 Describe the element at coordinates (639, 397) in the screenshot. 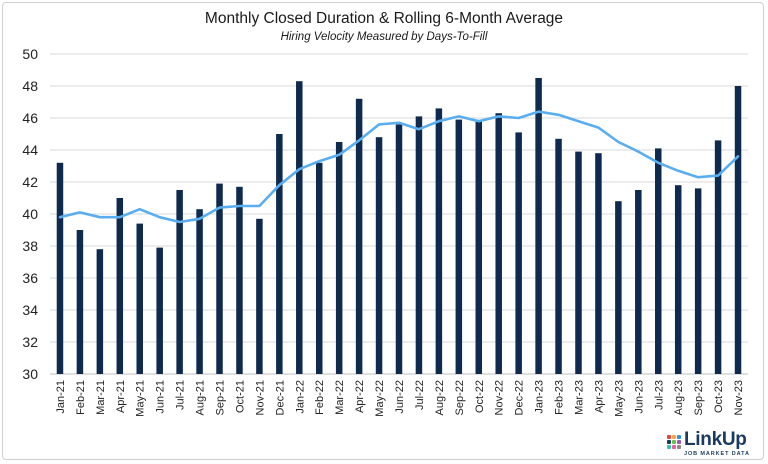

I see `x-tick-label: Jun-23` at that location.